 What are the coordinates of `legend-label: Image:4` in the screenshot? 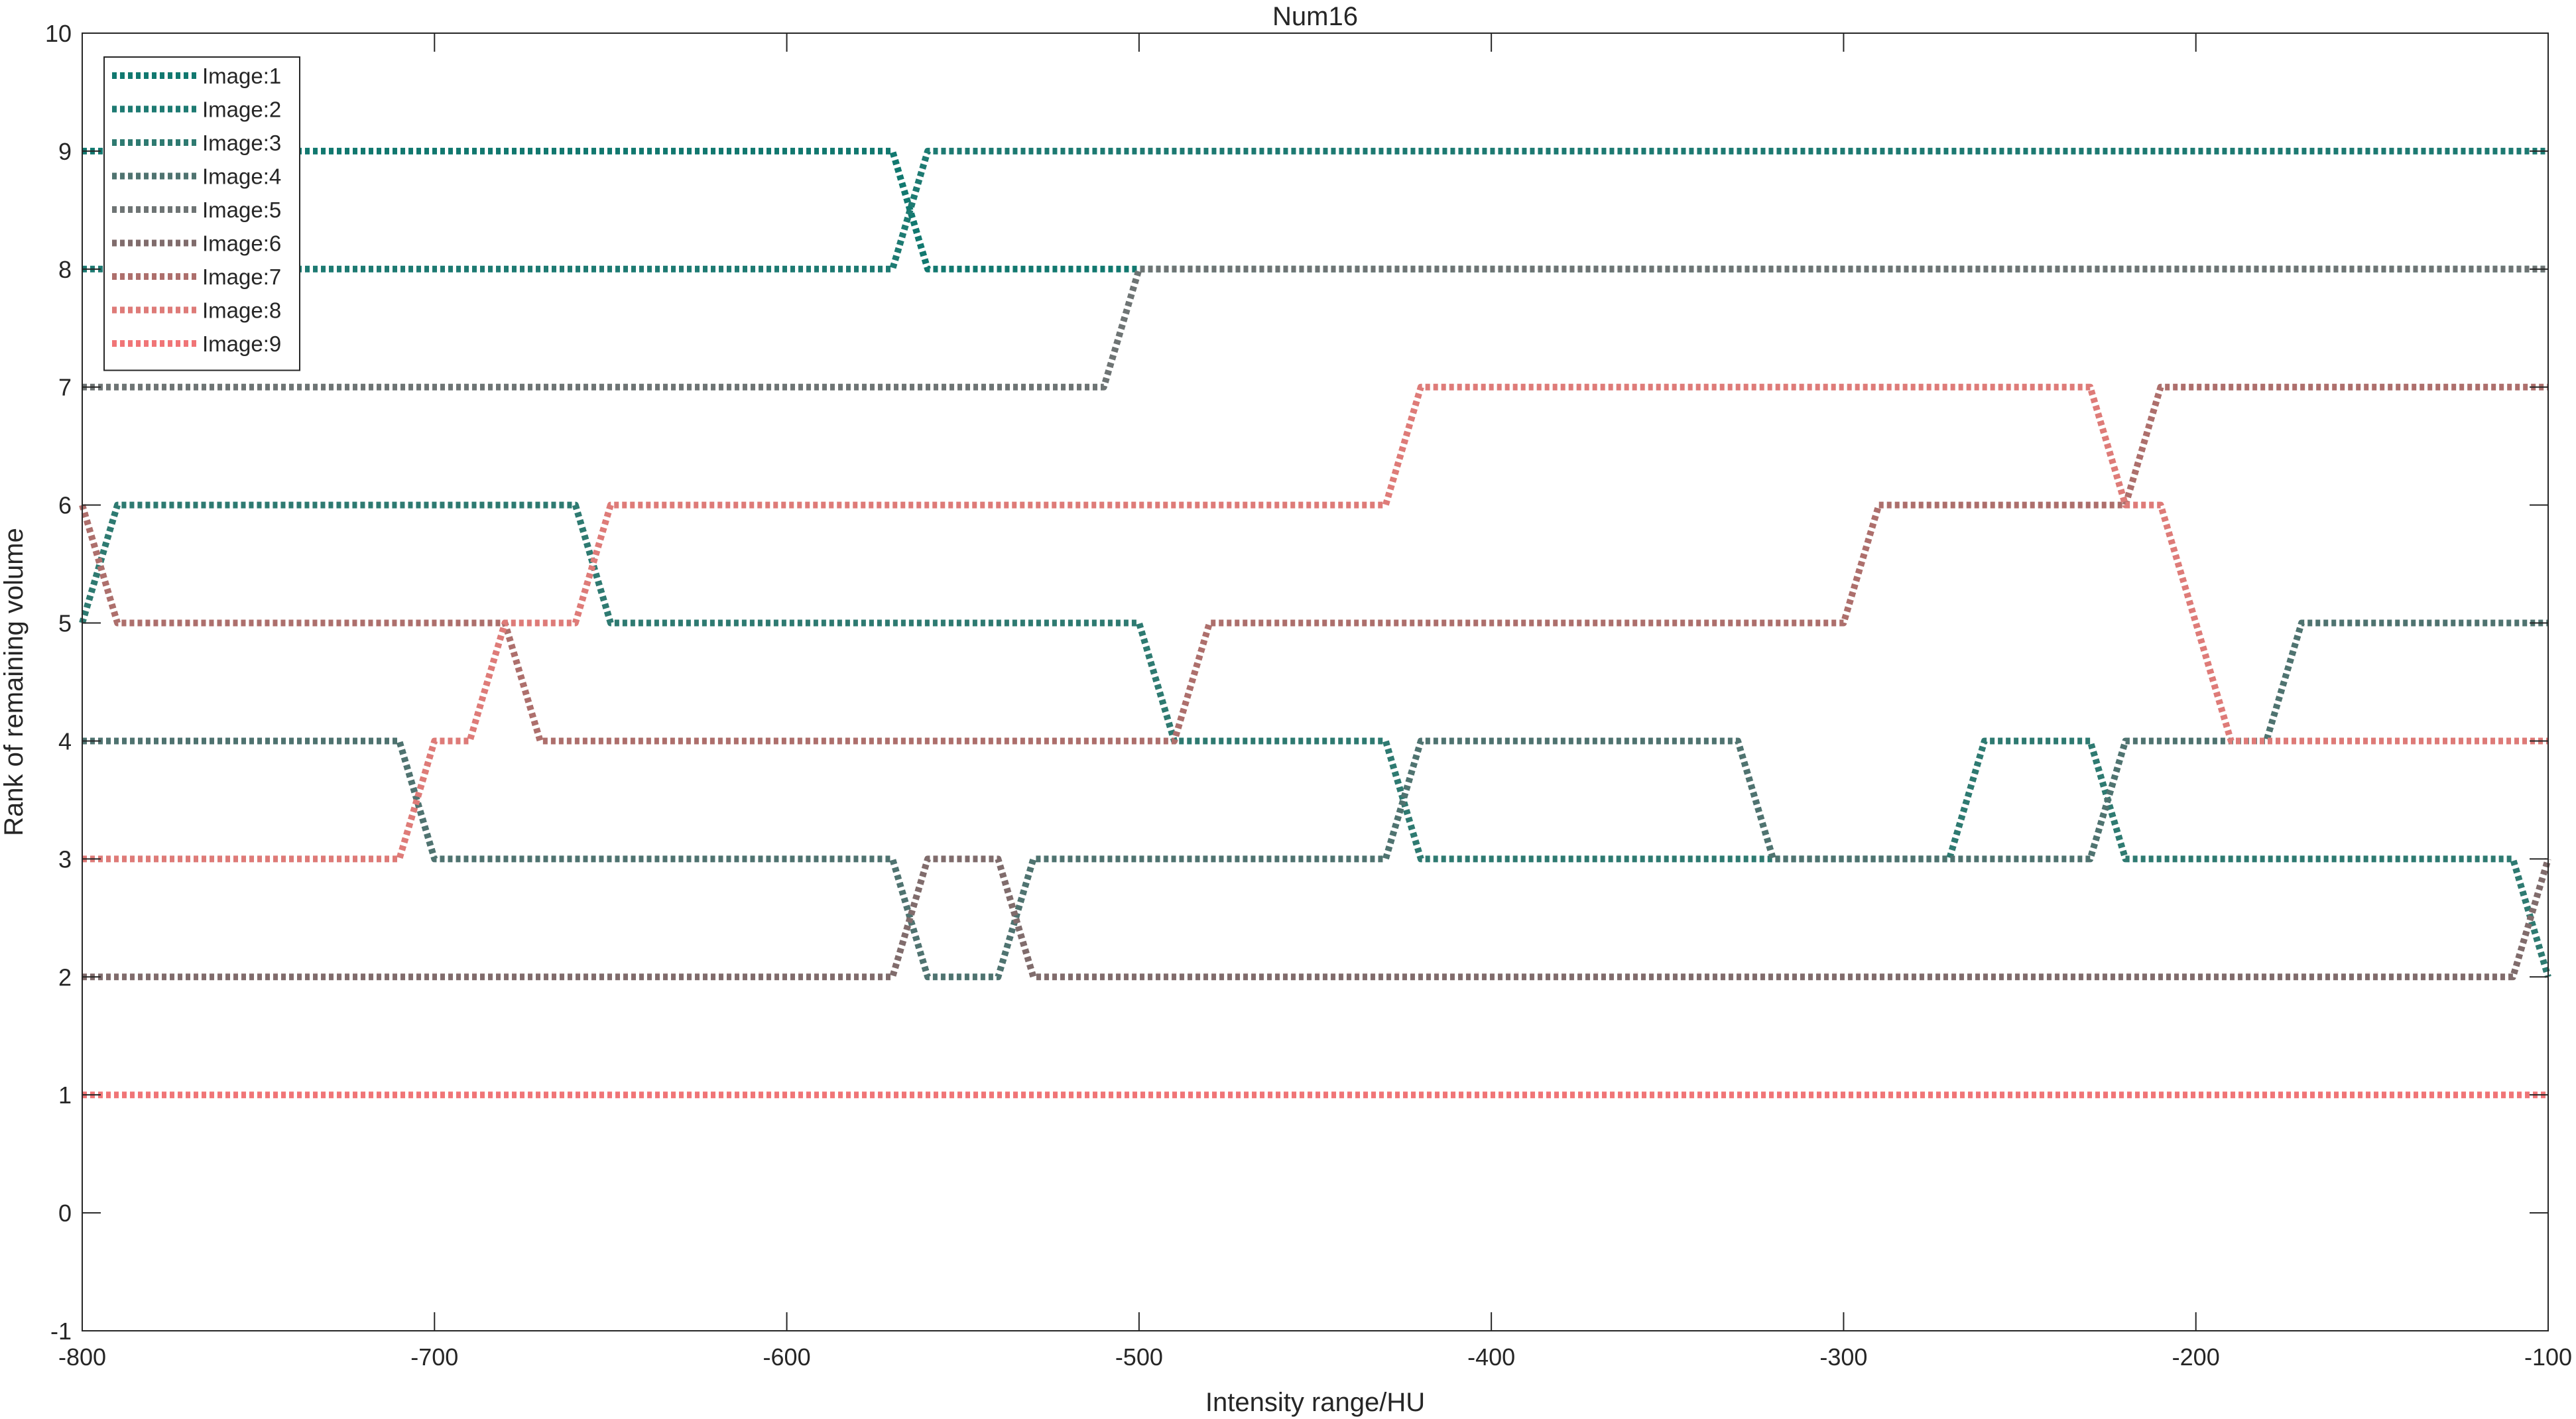 It's located at (241, 176).